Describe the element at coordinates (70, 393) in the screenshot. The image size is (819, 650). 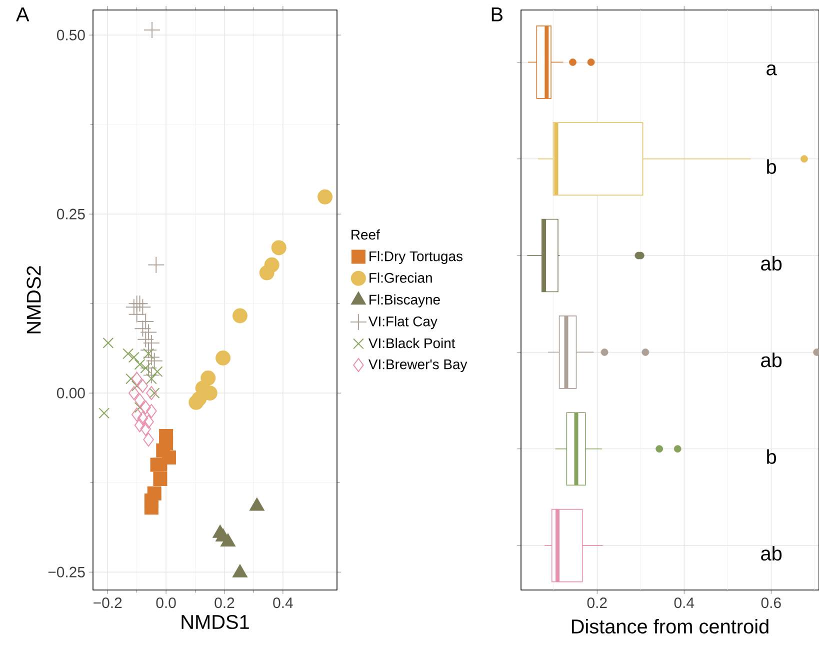
I see `y-tick-label: 0.00` at that location.